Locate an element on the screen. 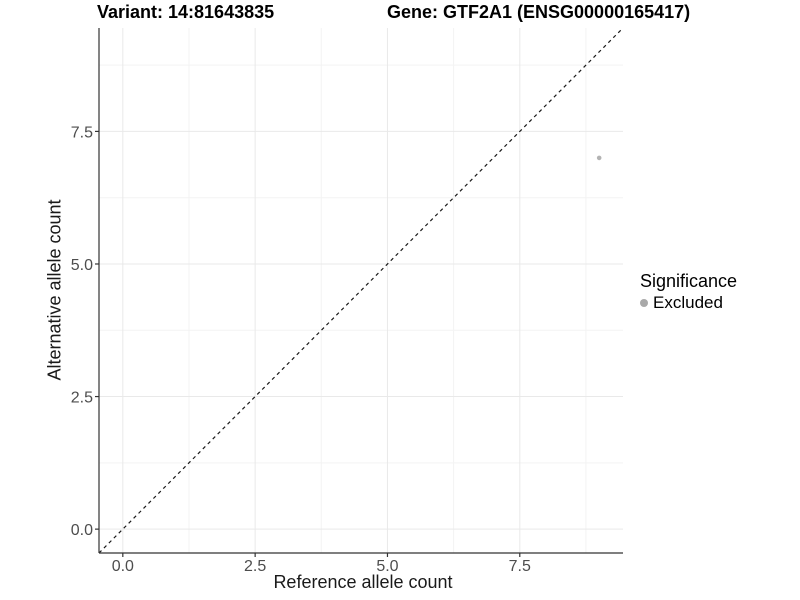 The image size is (800, 600). legend-item-label: Excluded is located at coordinates (688, 302).